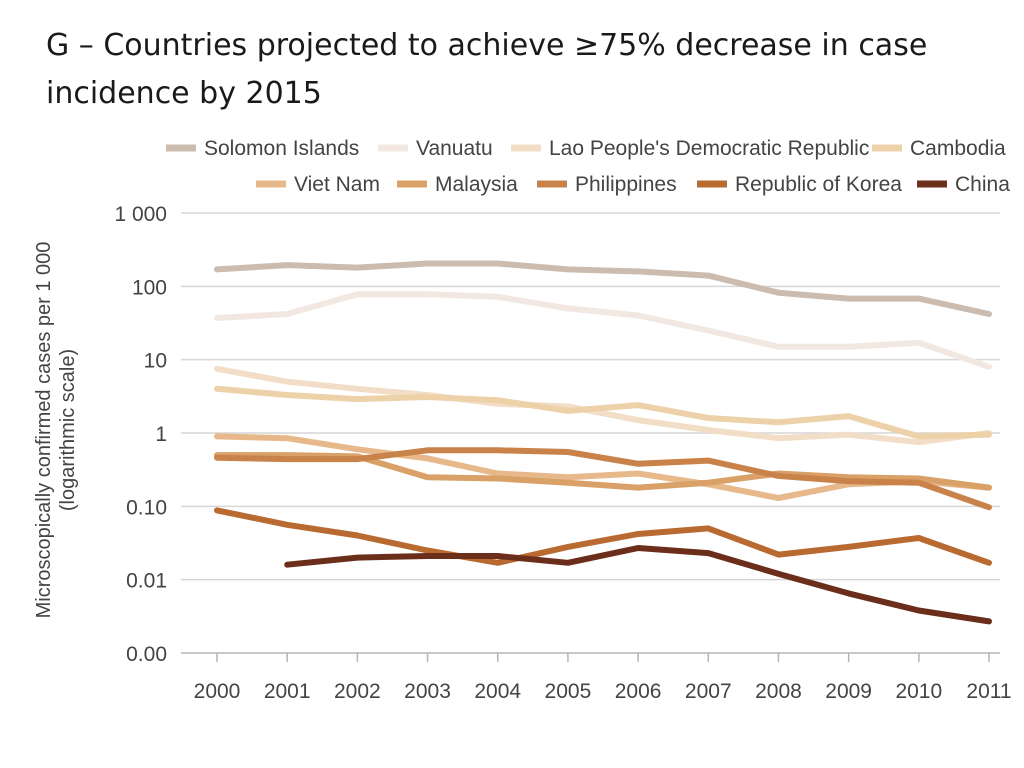 The height and width of the screenshot is (768, 1024). Describe the element at coordinates (497, 691) in the screenshot. I see `x-tick-label: 2004` at that location.